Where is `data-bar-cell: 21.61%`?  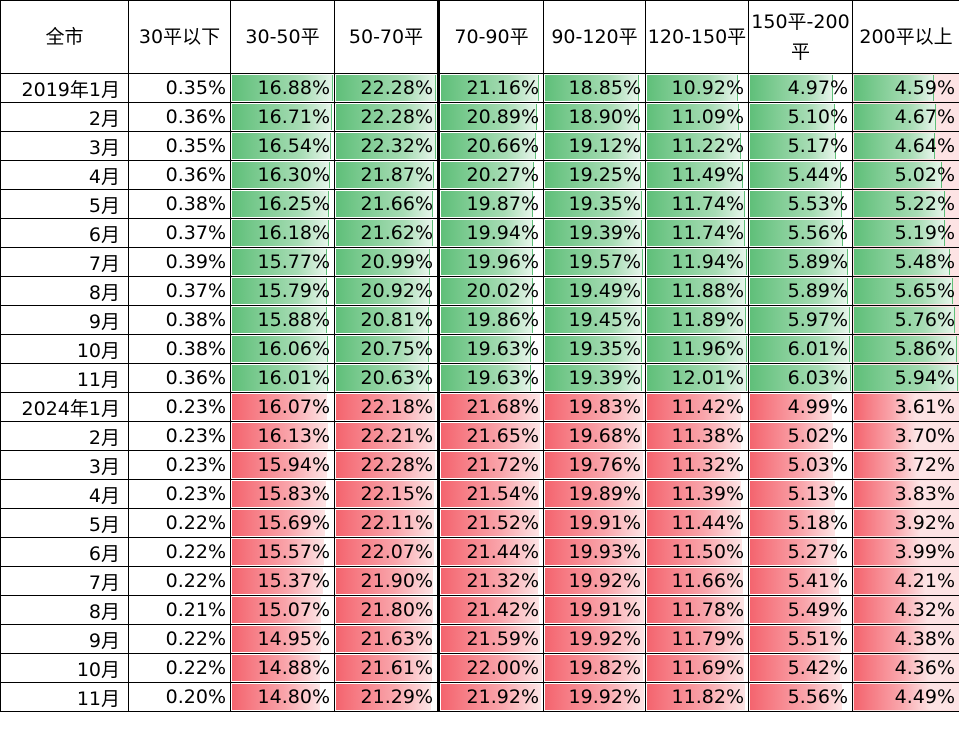
data-bar-cell: 21.61% is located at coordinates (386, 668).